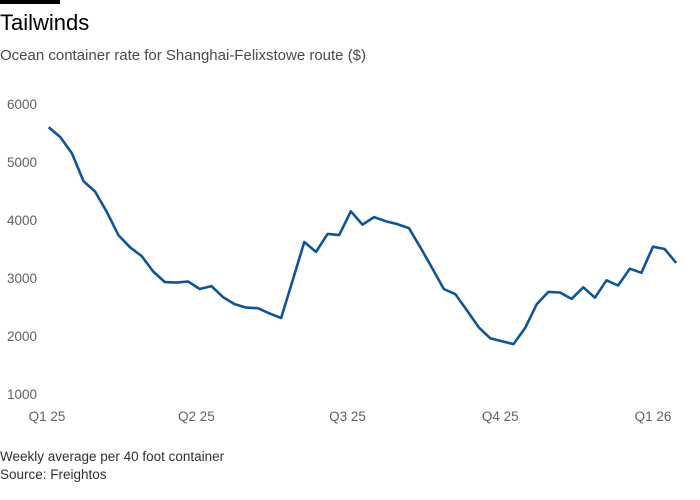 This screenshot has width=700, height=500. I want to click on source: Source: Freightos, so click(53, 474).